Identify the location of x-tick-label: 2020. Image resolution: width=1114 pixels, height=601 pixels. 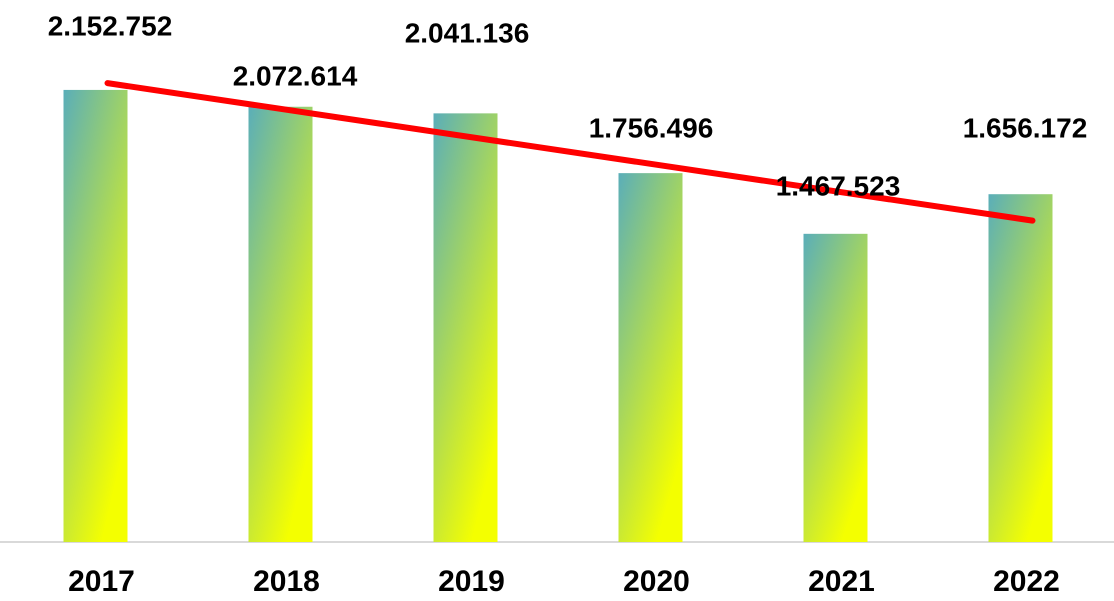
(656, 581).